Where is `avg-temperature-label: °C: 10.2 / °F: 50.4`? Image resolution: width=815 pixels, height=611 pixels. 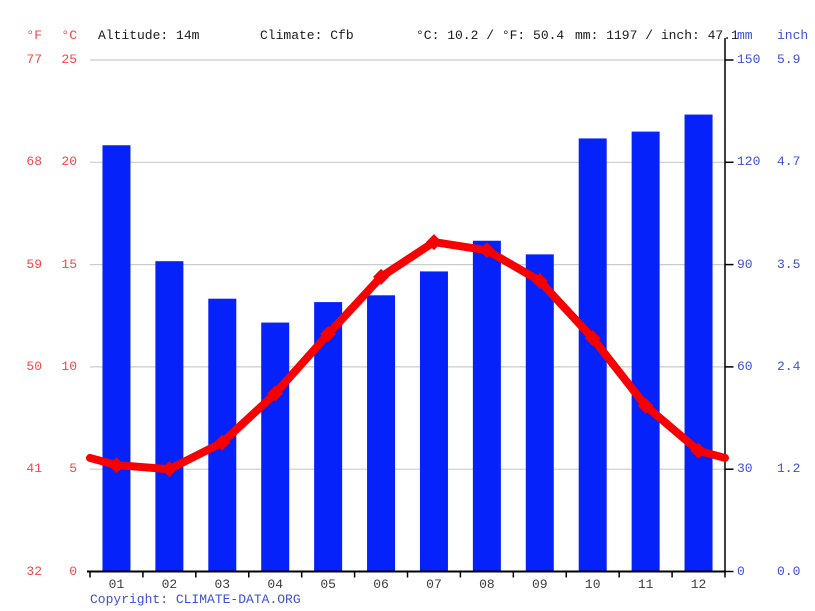 avg-temperature-label: °C: 10.2 / °F: 50.4 is located at coordinates (490, 35).